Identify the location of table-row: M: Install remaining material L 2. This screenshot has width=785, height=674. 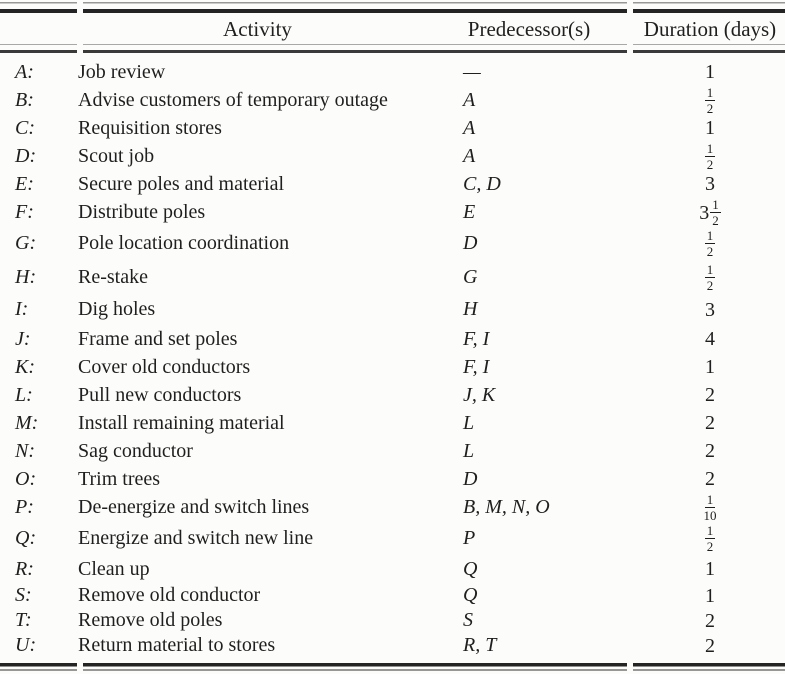
(392, 423).